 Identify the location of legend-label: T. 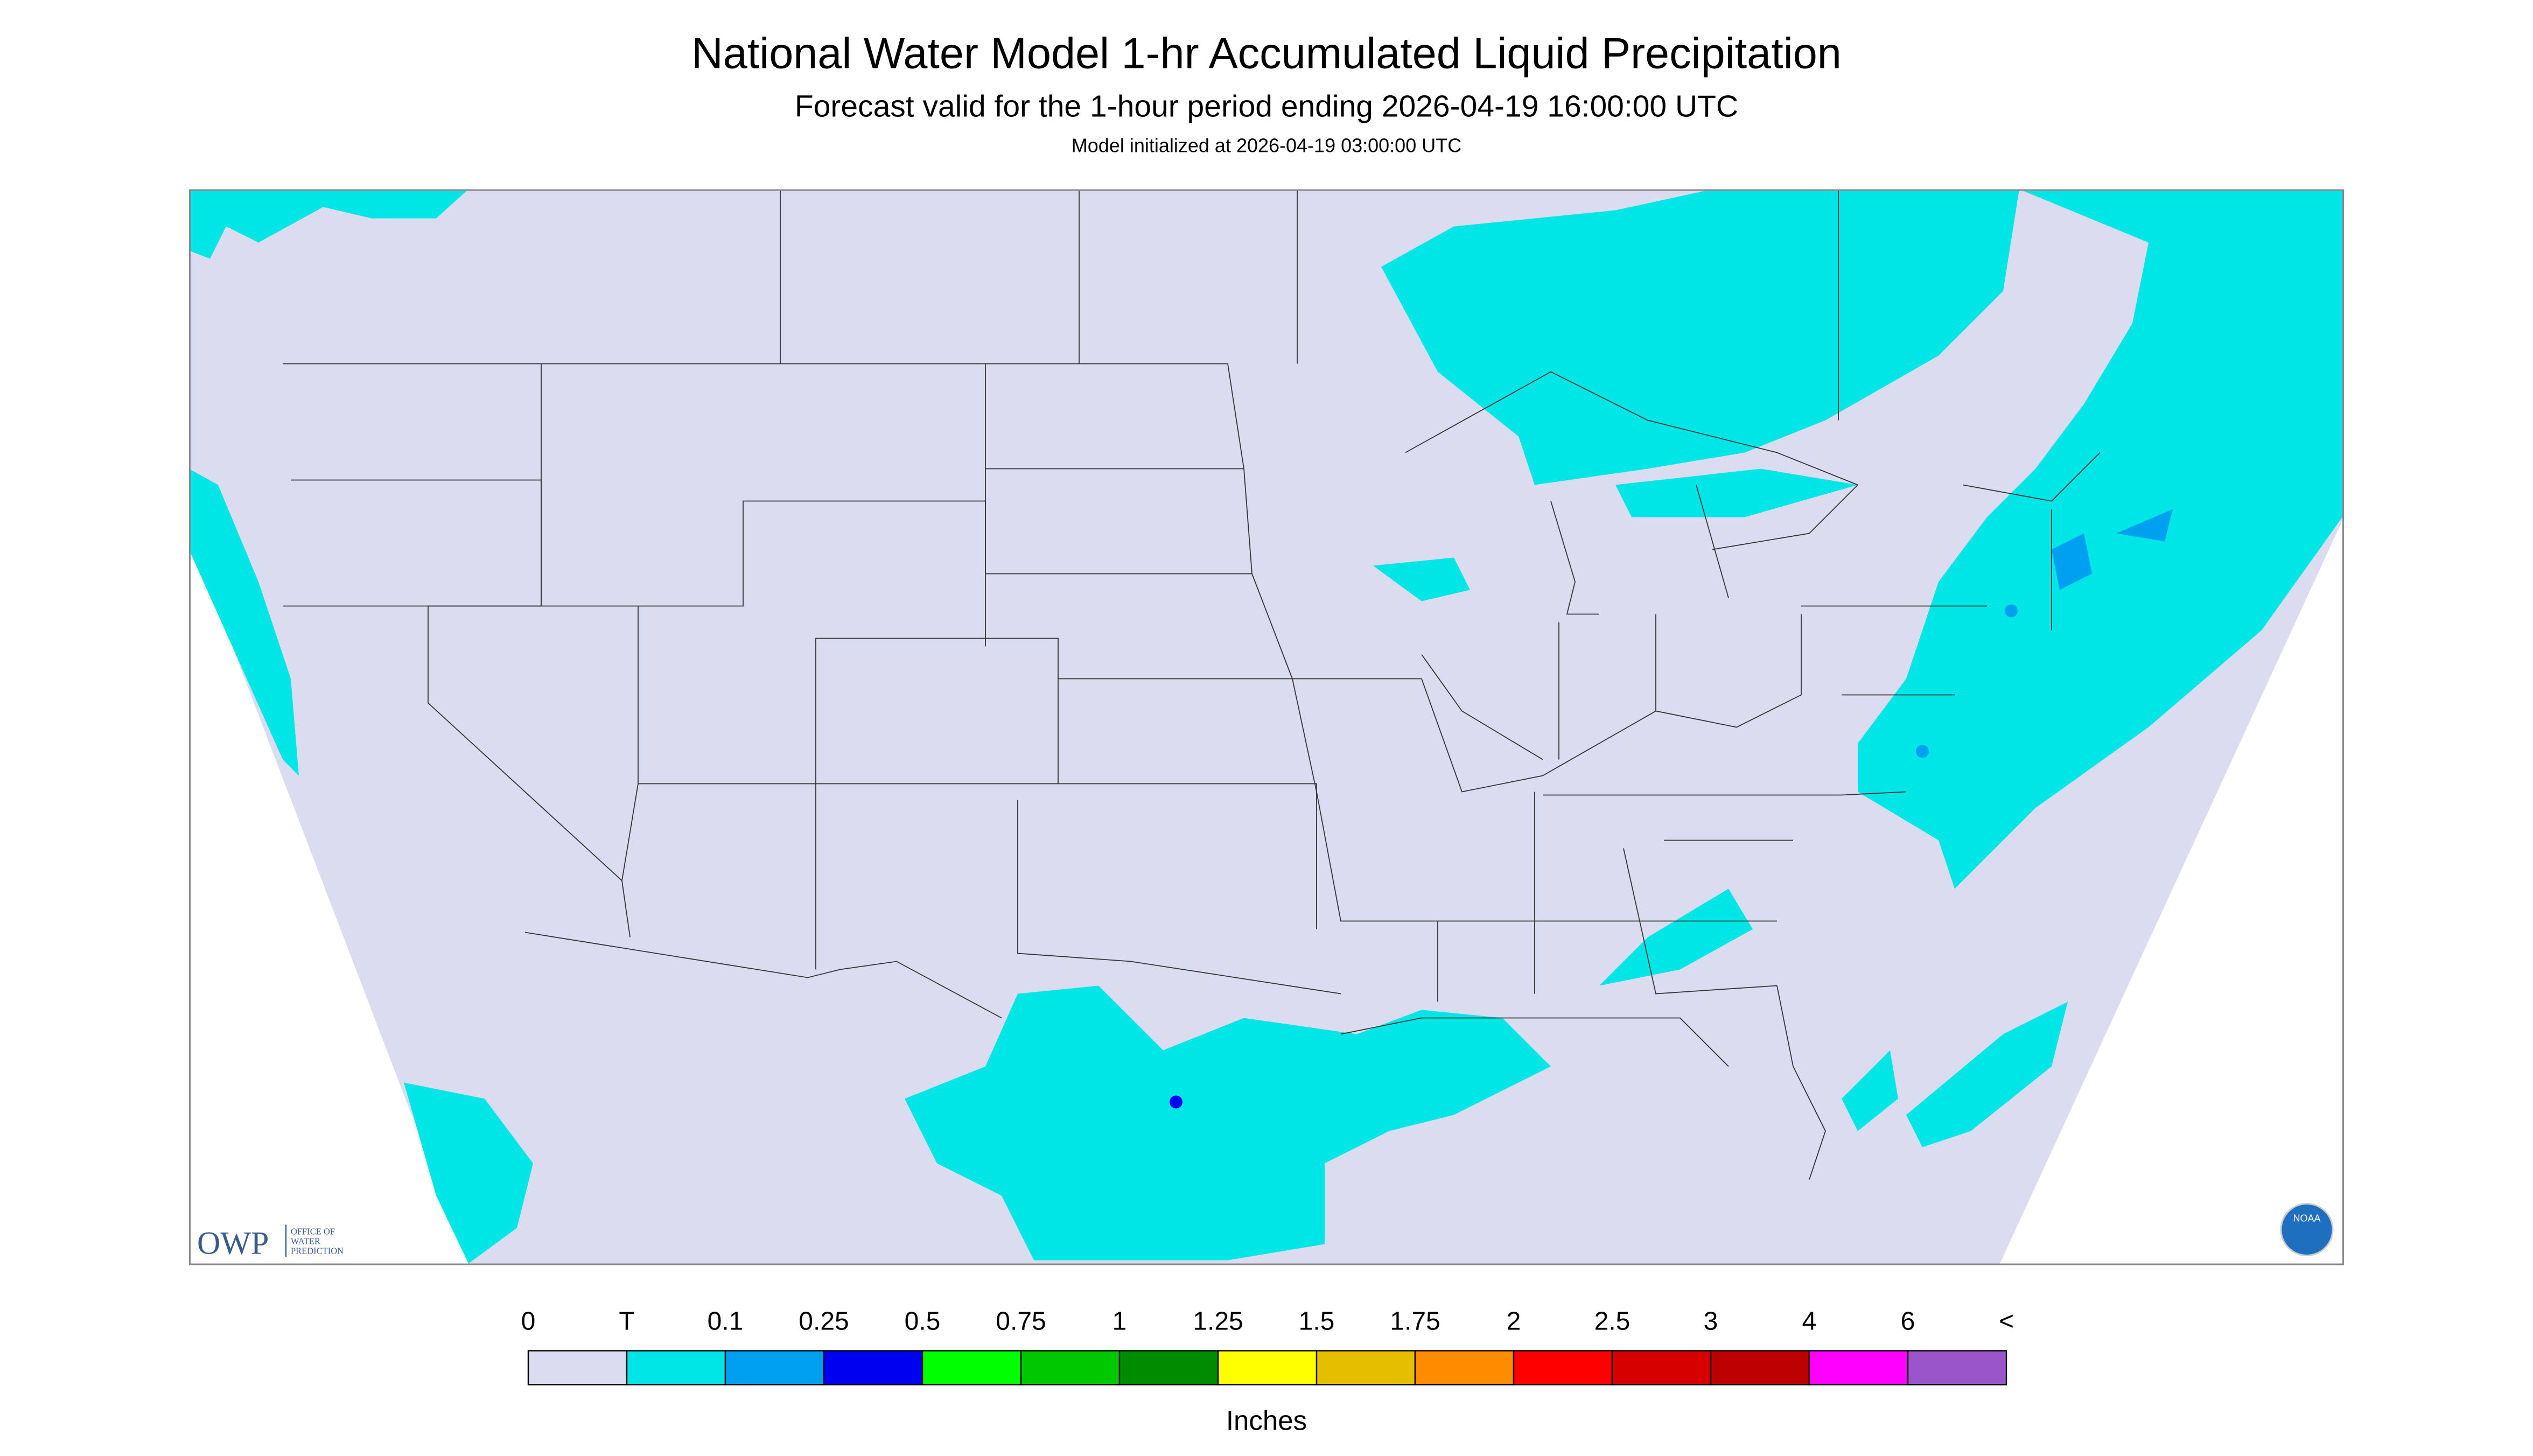
(627, 1321).